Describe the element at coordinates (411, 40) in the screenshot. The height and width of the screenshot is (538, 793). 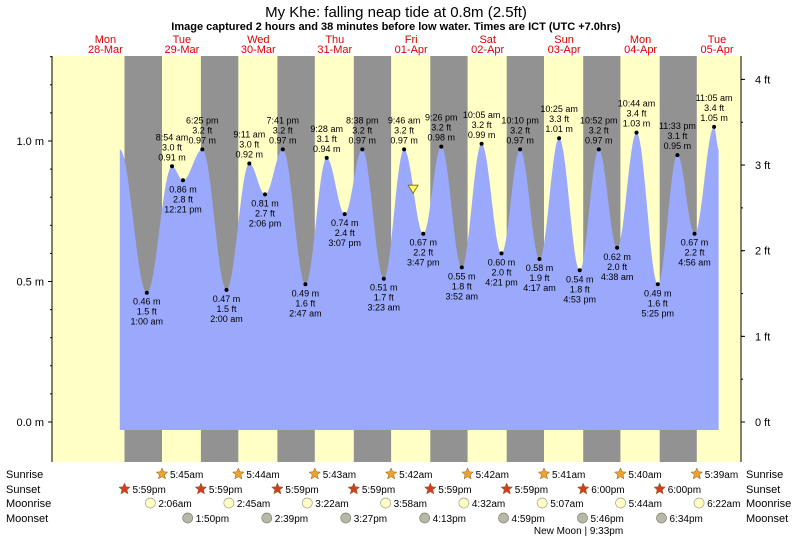
I see `day-name-label: Fri` at that location.